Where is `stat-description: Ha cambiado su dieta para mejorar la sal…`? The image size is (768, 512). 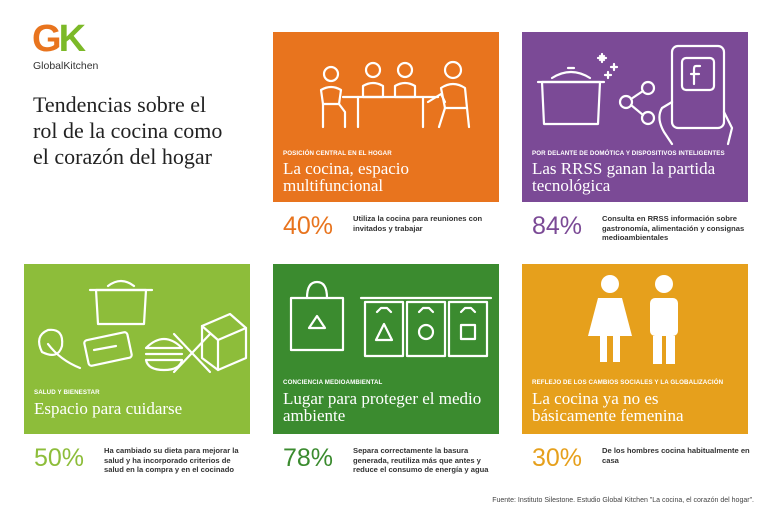 stat-description: Ha cambiado su dieta para mejorar la sal… is located at coordinates (171, 460).